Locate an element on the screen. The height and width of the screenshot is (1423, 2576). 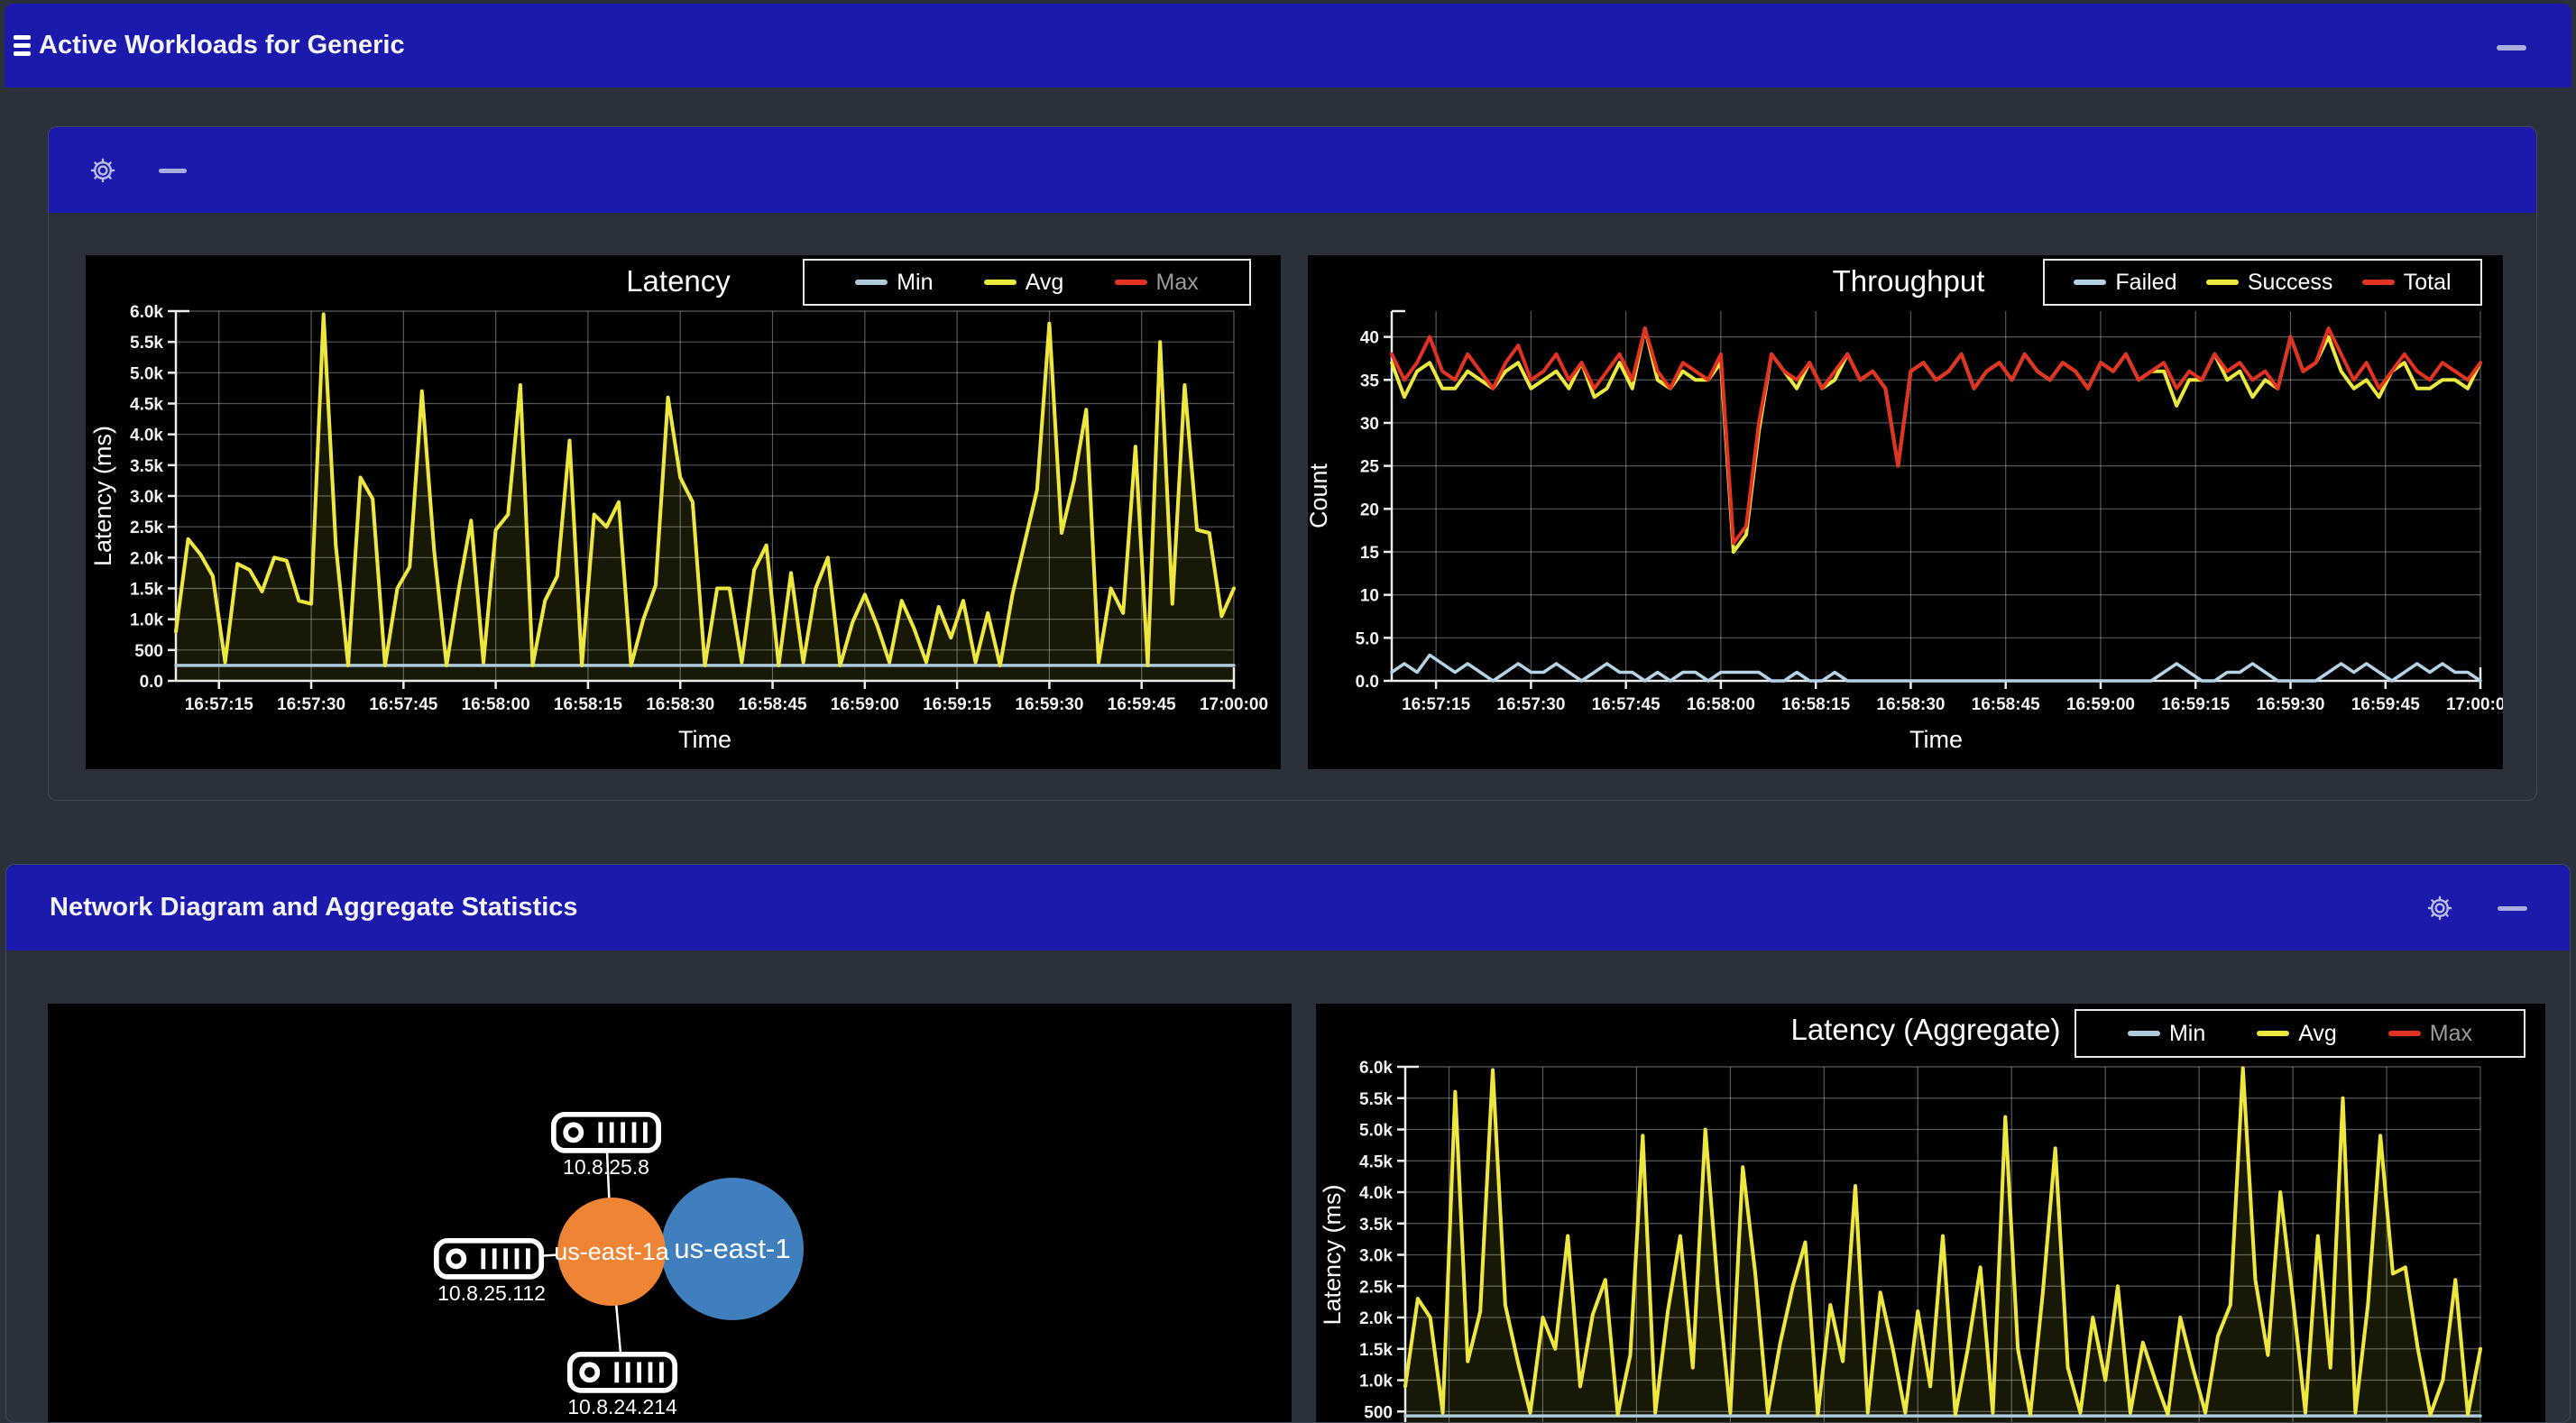
svg-text: 1.0k is located at coordinates (1376, 1382).